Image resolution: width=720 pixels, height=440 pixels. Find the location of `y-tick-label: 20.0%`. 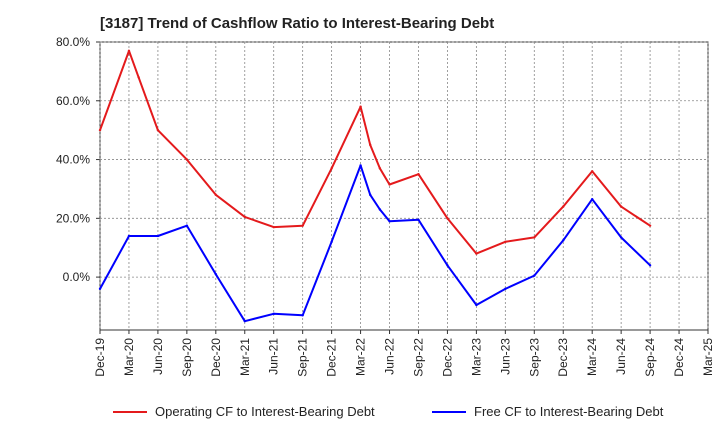

y-tick-label: 20.0% is located at coordinates (73, 218).